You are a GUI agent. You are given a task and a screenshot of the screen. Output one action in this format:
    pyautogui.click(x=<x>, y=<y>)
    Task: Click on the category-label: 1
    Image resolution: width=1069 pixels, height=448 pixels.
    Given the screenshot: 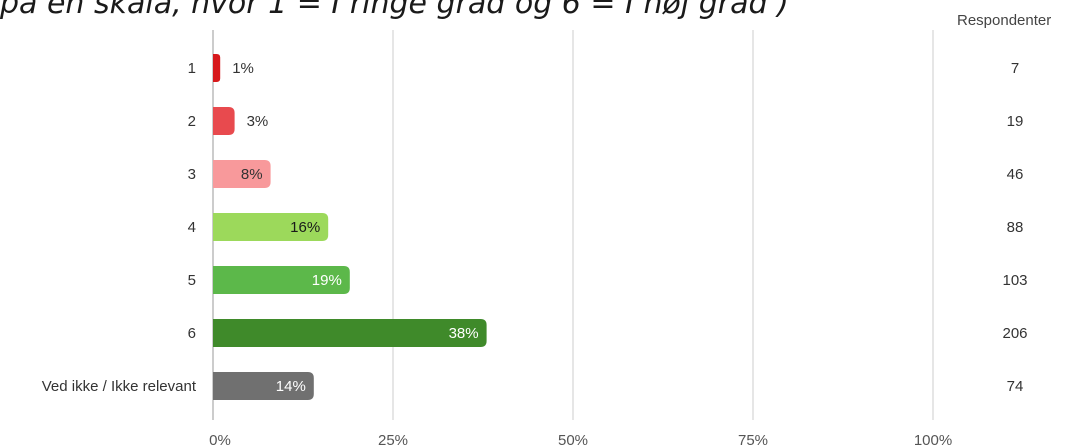 What is the action you would take?
    pyautogui.click(x=192, y=68)
    